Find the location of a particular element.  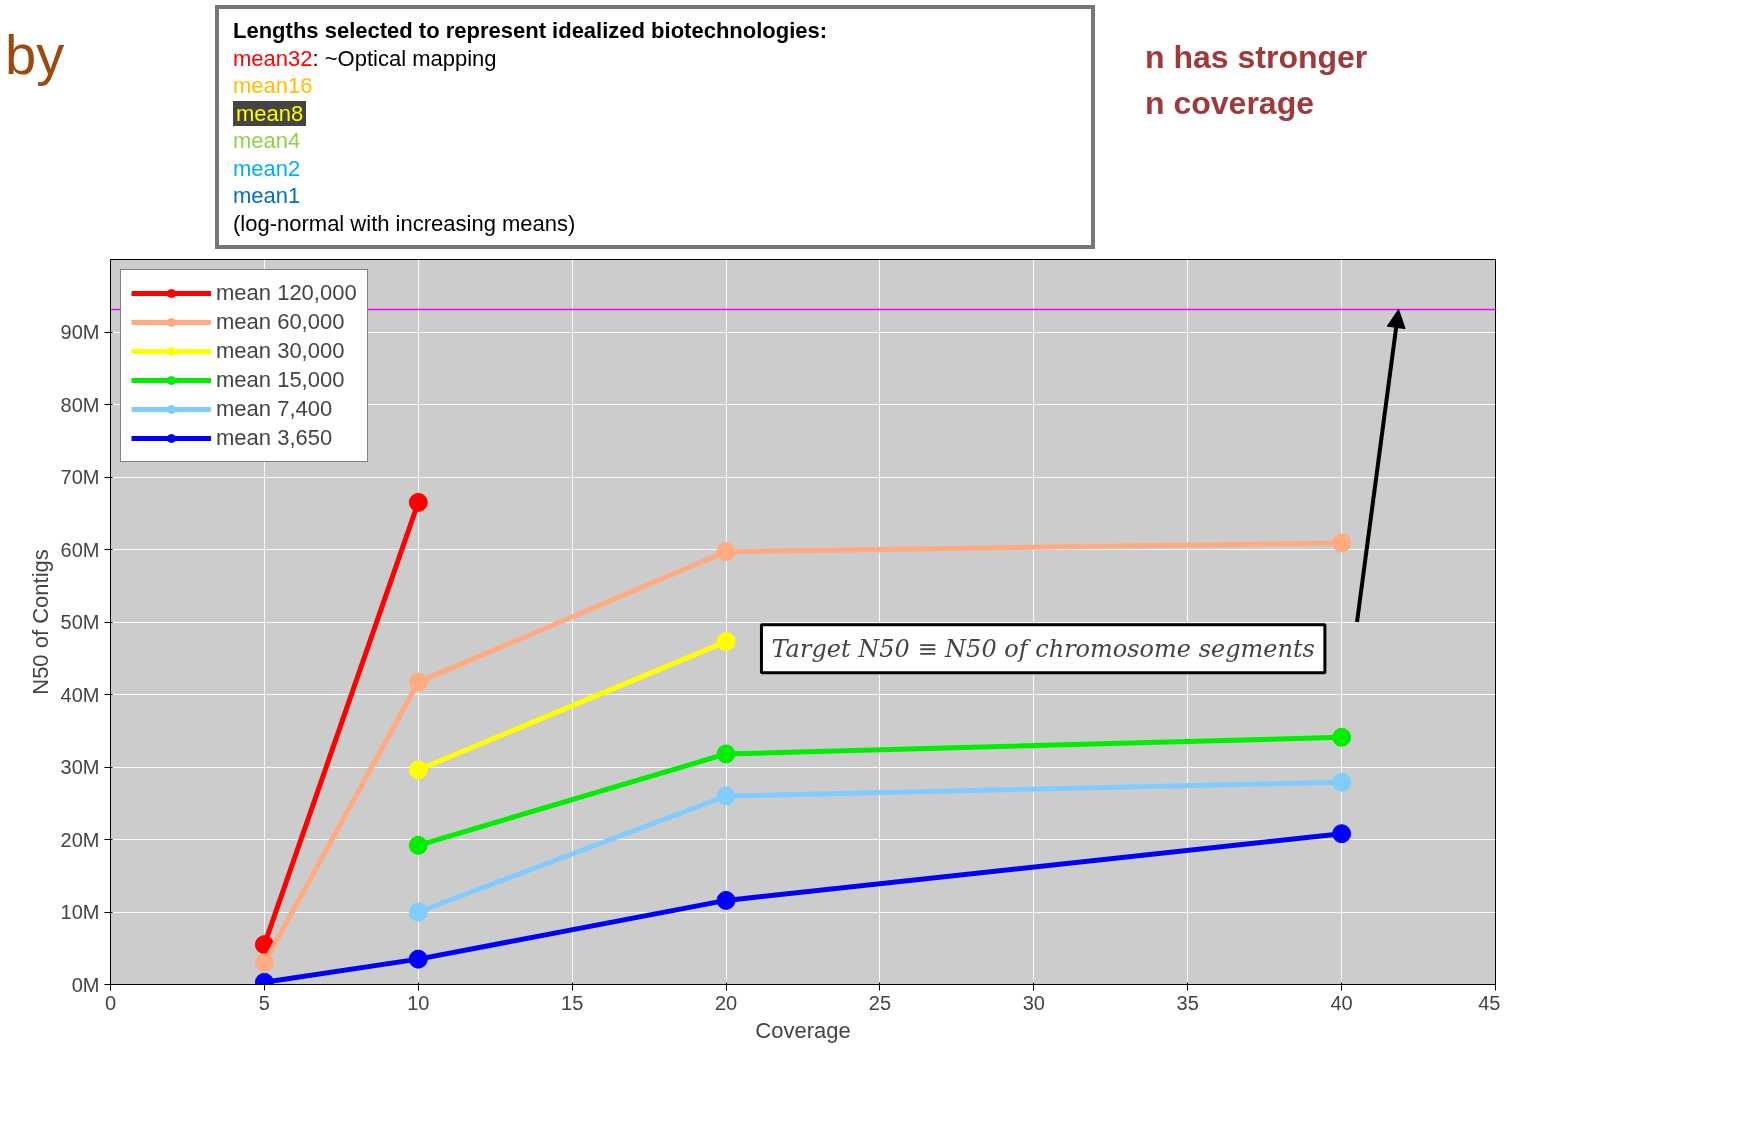

y-tick-label: 0M is located at coordinates (85, 984).